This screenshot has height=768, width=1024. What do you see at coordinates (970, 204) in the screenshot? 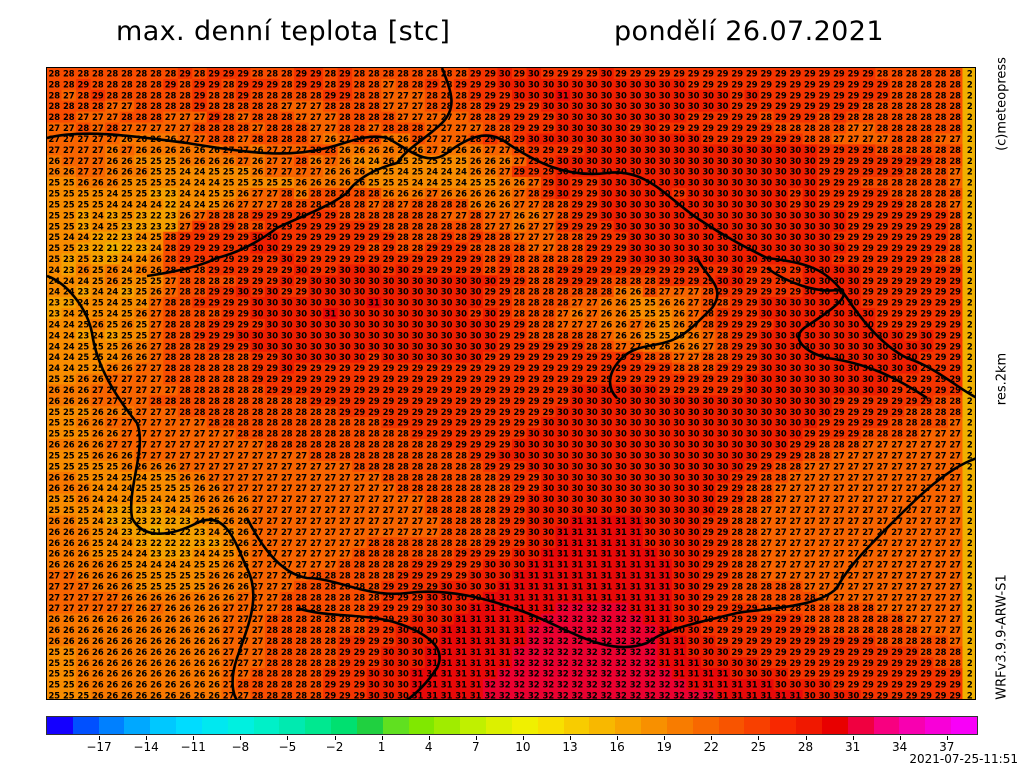
I see `temperature-value: 2` at bounding box center [970, 204].